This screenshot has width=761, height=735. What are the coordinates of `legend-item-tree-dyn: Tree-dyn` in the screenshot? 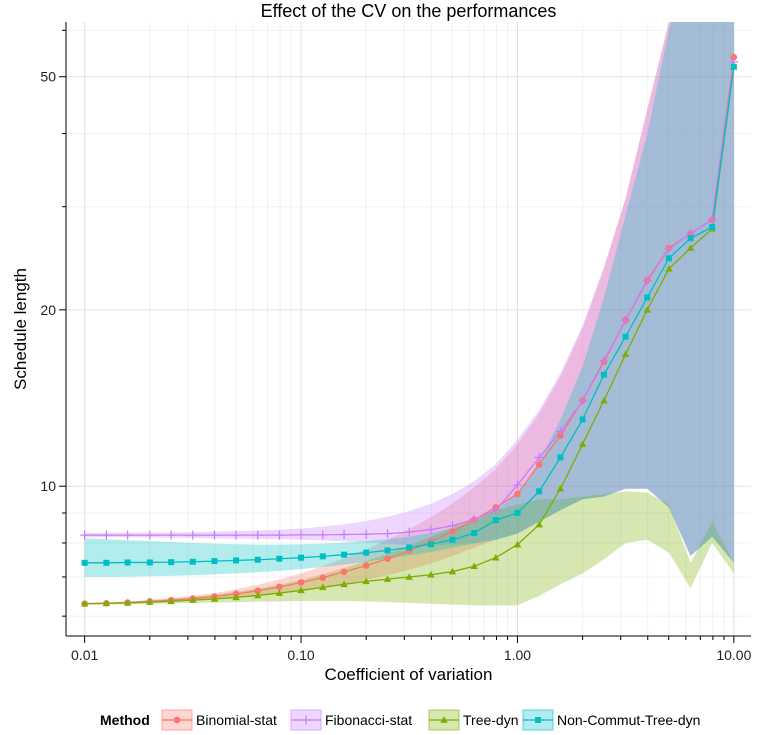 It's located at (473, 720).